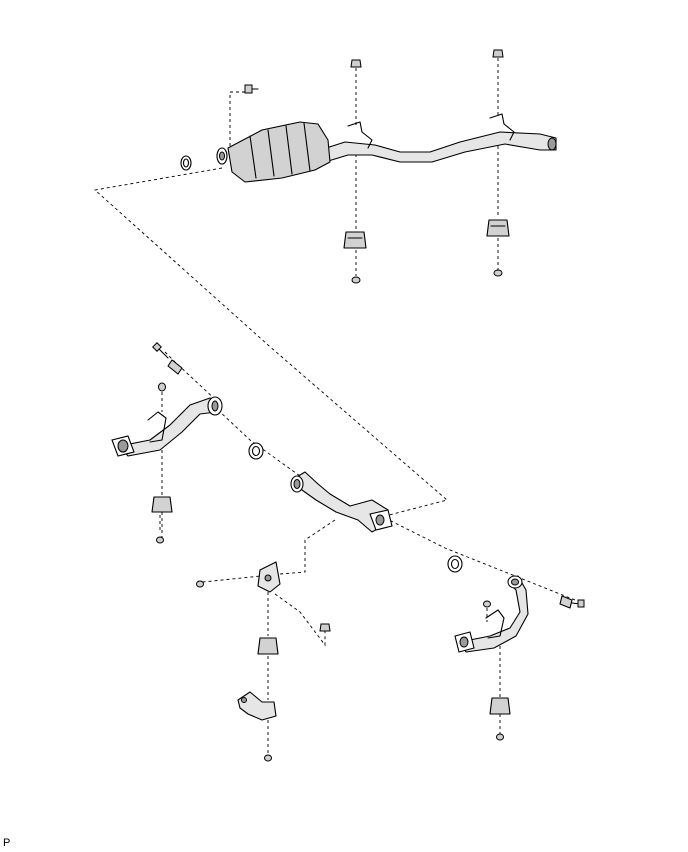 The width and height of the screenshot is (688, 852). I want to click on bolt-upper, so click(251, 89).